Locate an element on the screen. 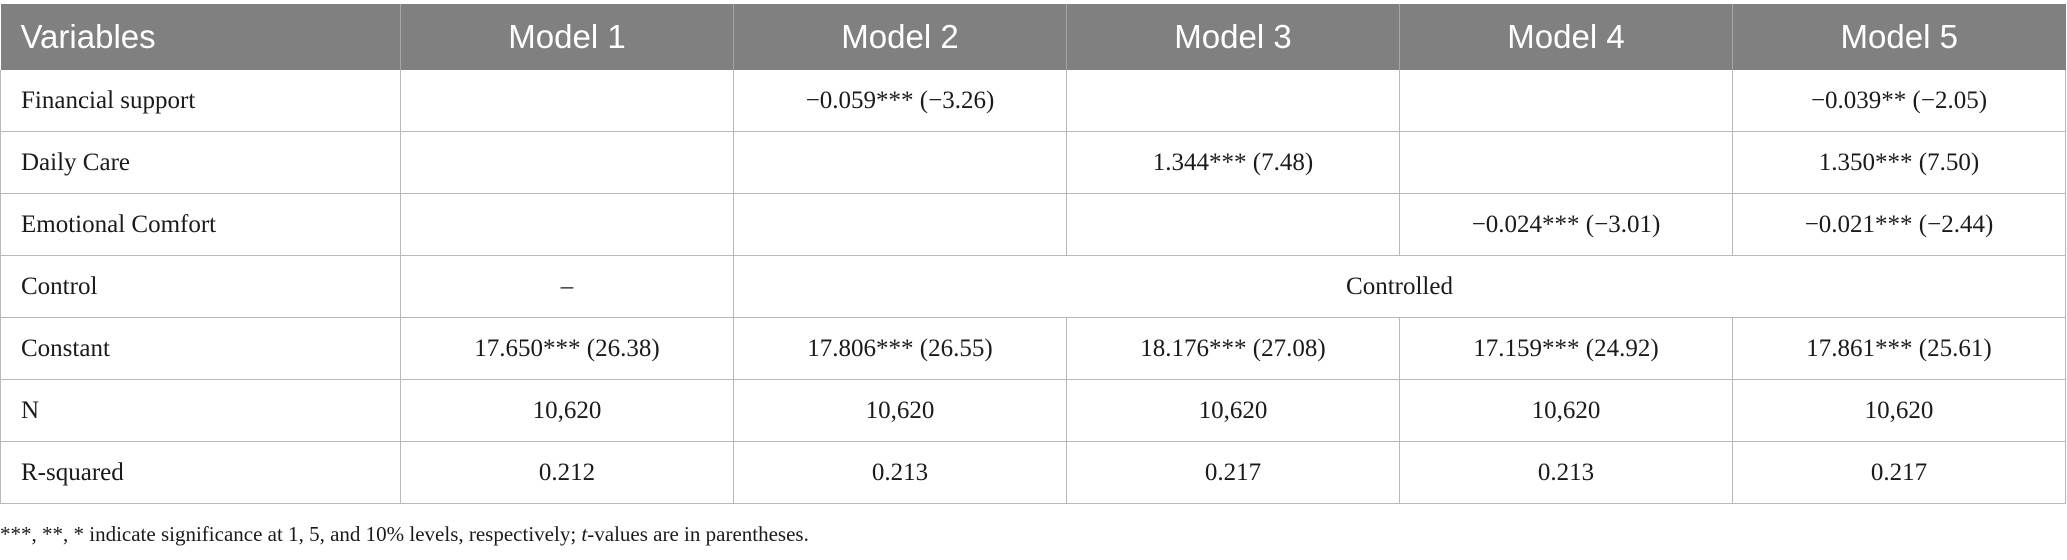  cell-r-squared-model-2: 0.213 is located at coordinates (900, 472).